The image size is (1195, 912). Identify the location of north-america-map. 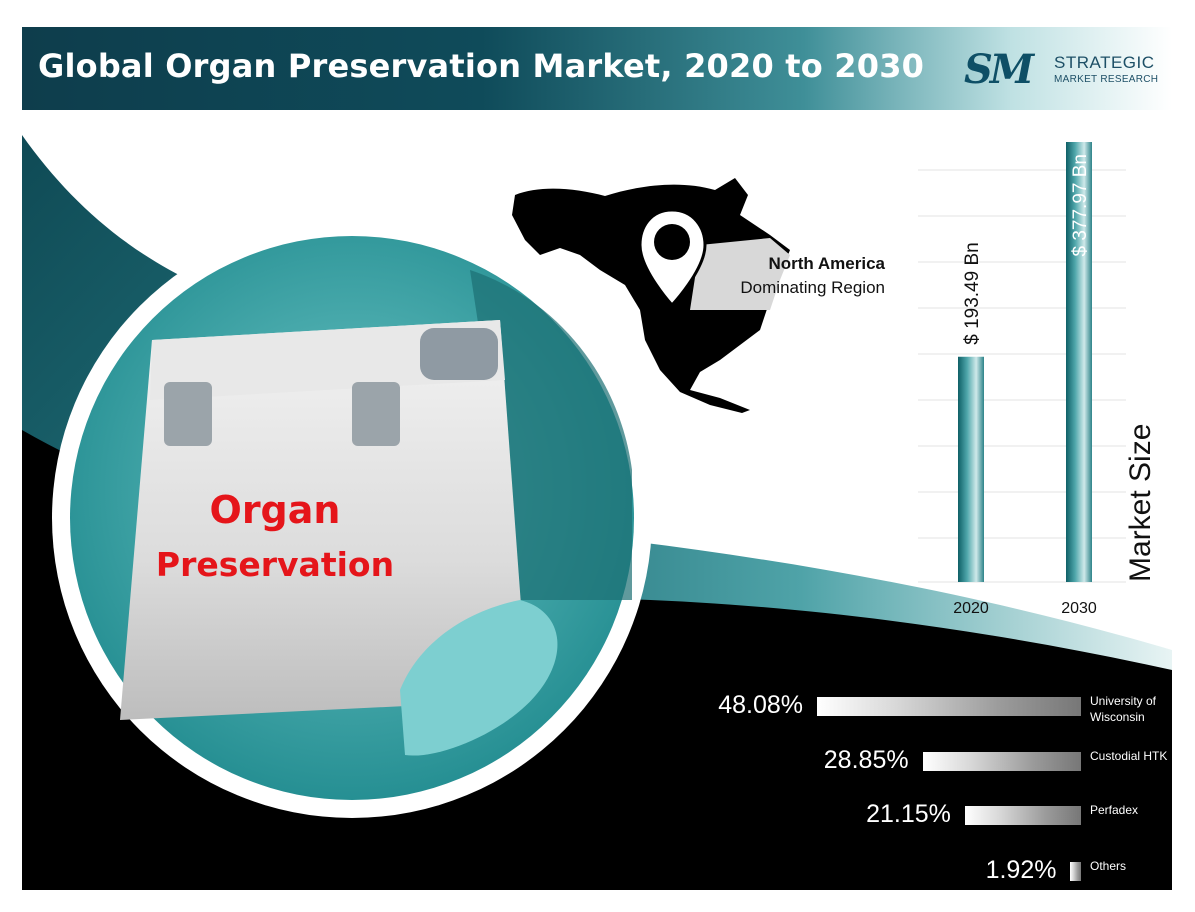
(651, 295).